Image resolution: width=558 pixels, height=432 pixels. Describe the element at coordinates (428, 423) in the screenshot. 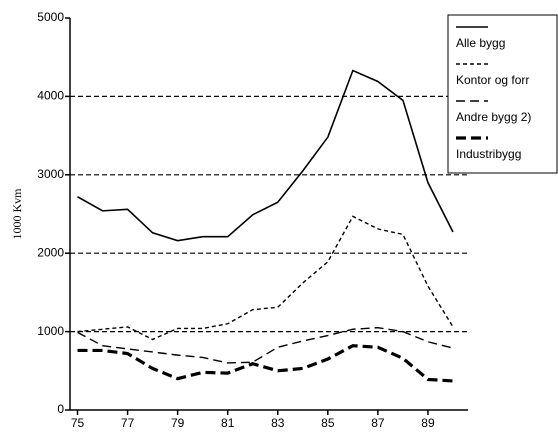

I see `x-tick-label: 89` at that location.